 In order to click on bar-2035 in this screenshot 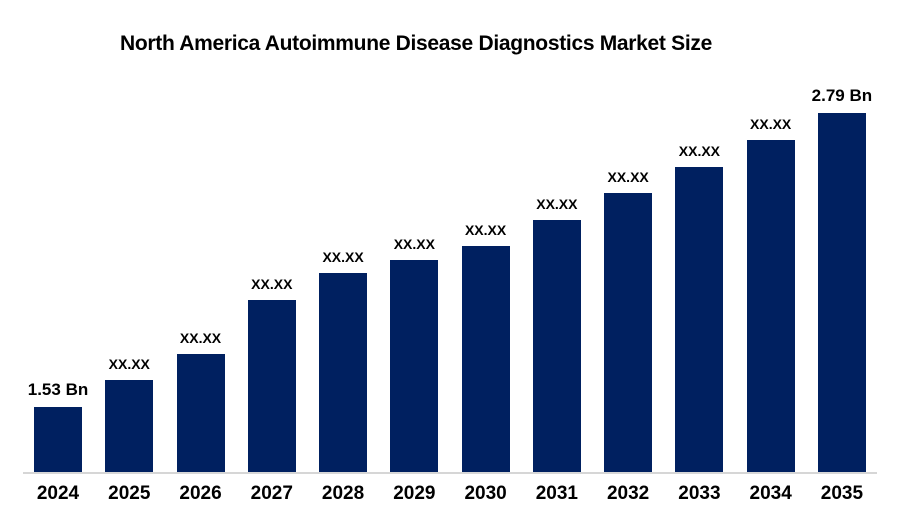, I will do `click(841, 292)`.